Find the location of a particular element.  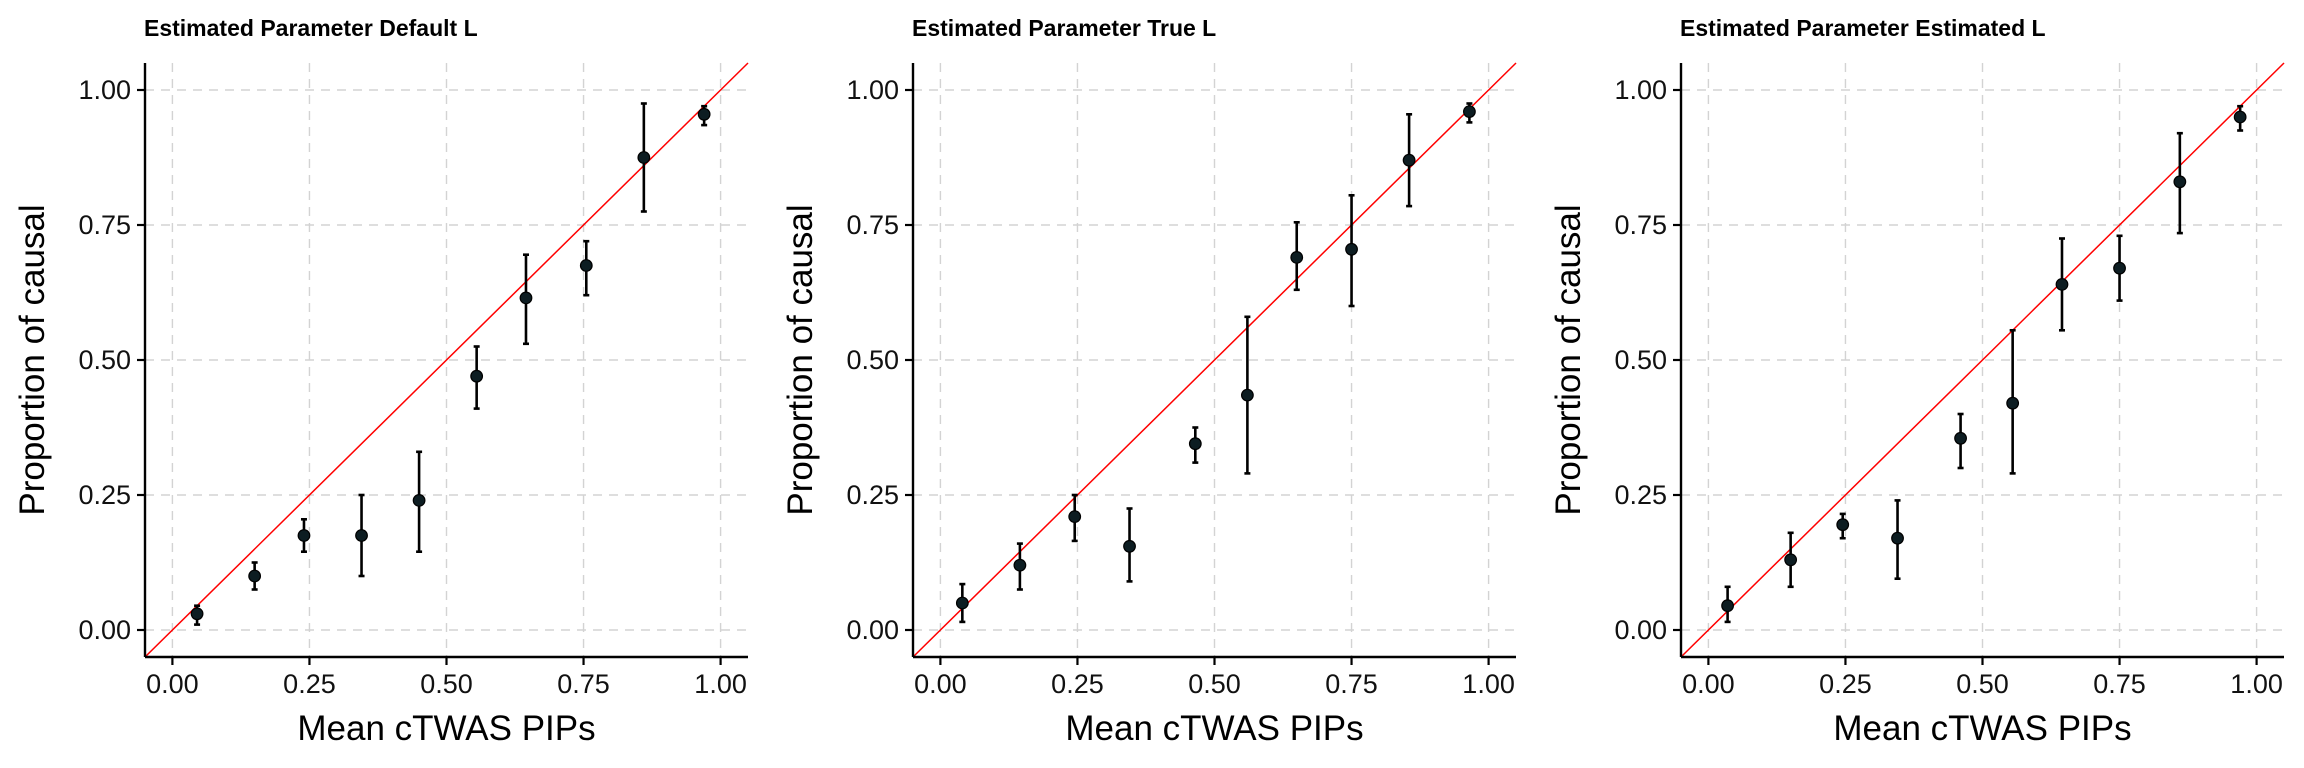

panel-title: Estimated Parameter Estimated L is located at coordinates (1863, 28).